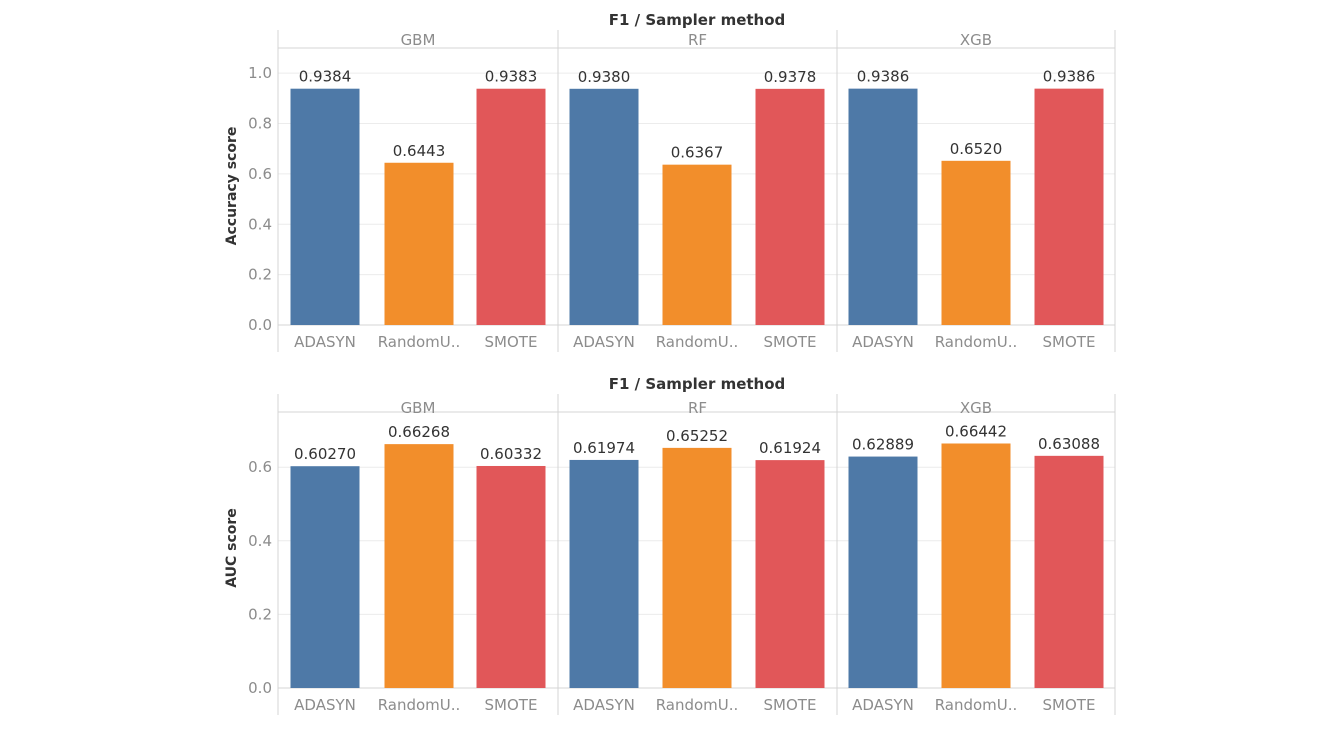 This screenshot has width=1325, height=730. I want to click on y-axis-label: AUC score, so click(232, 548).